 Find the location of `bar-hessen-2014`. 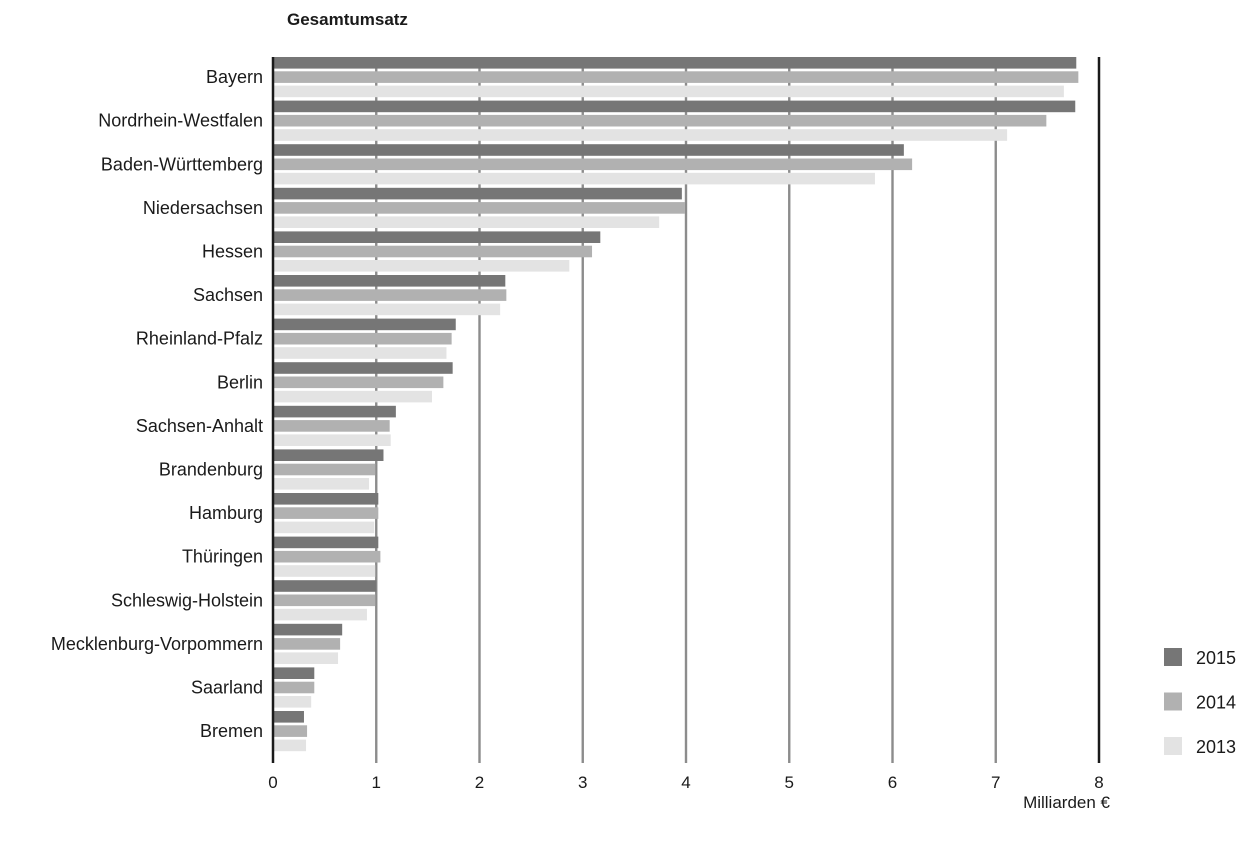

bar-hessen-2014 is located at coordinates (433, 251).